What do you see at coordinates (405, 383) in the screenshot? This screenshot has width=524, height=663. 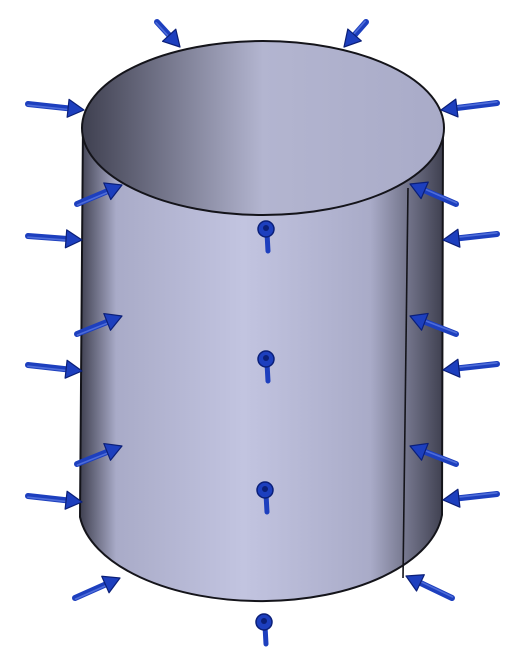 I see `cylinder-seam-line` at bounding box center [405, 383].